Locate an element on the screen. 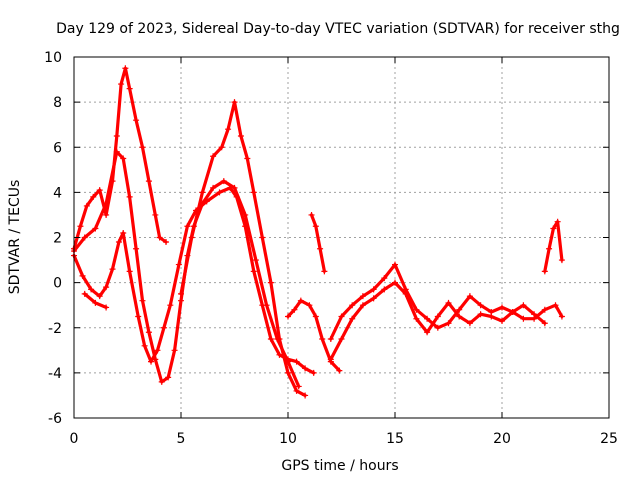 The image size is (640, 480). y-tick-label: 8 is located at coordinates (57, 103).